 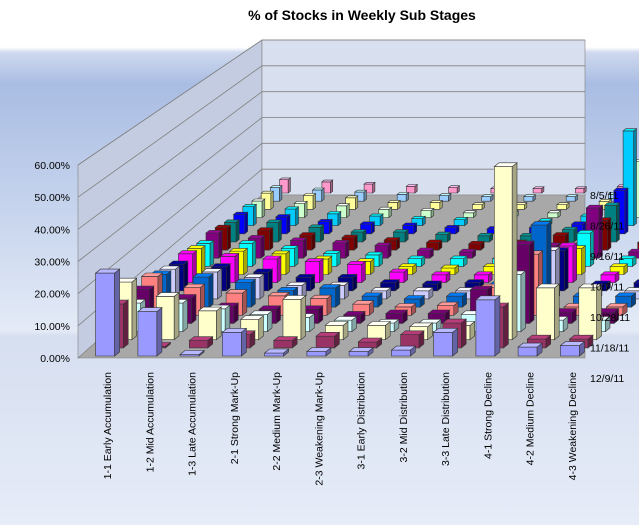 I want to click on x-tick-label: 2-1 Strong Mark-Up, so click(x=235, y=418).